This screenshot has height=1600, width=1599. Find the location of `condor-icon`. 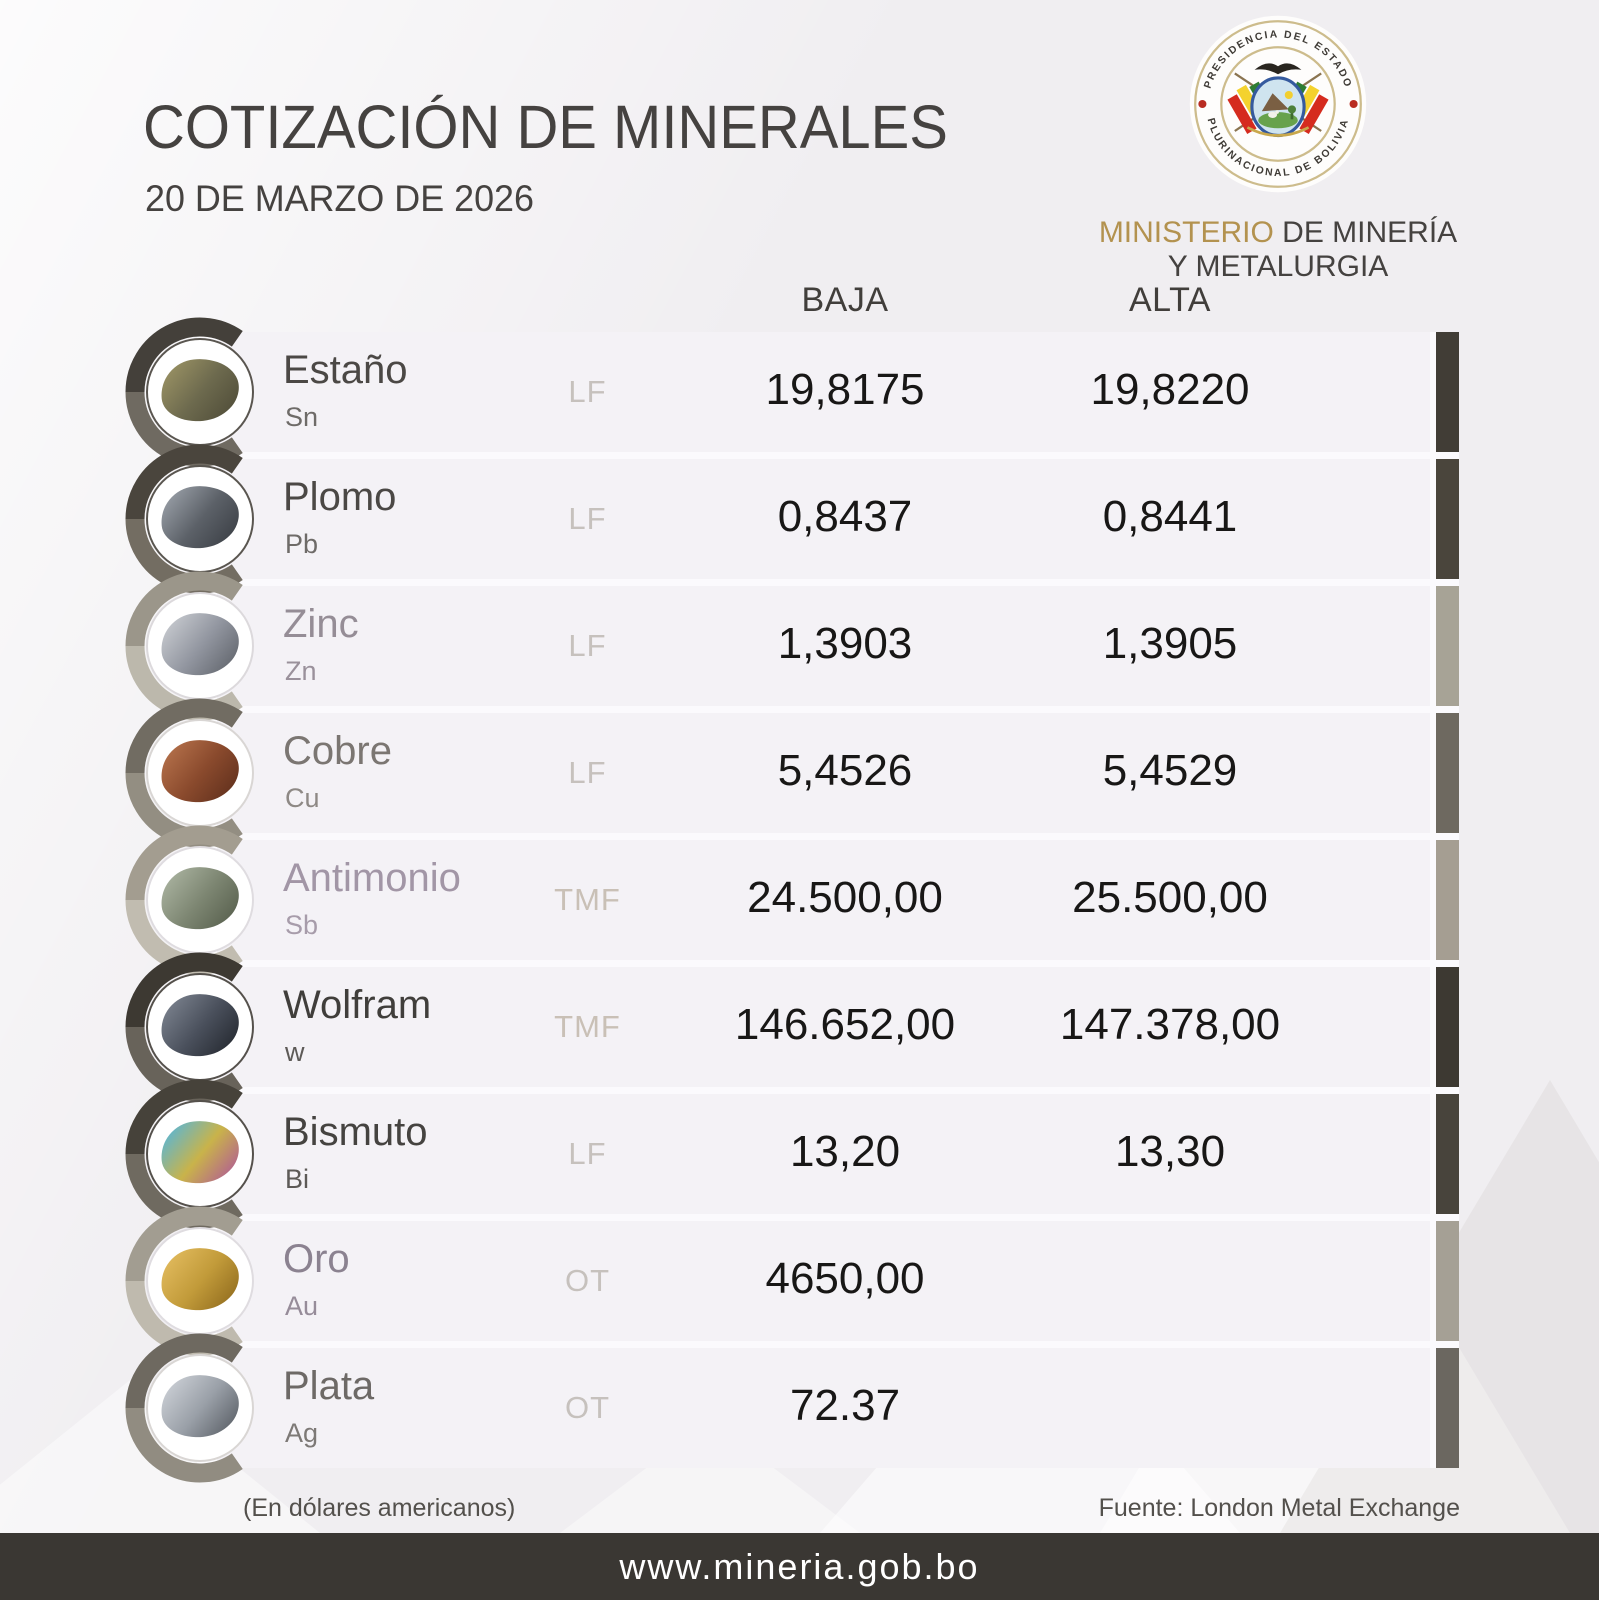

condor-icon is located at coordinates (1278, 69).